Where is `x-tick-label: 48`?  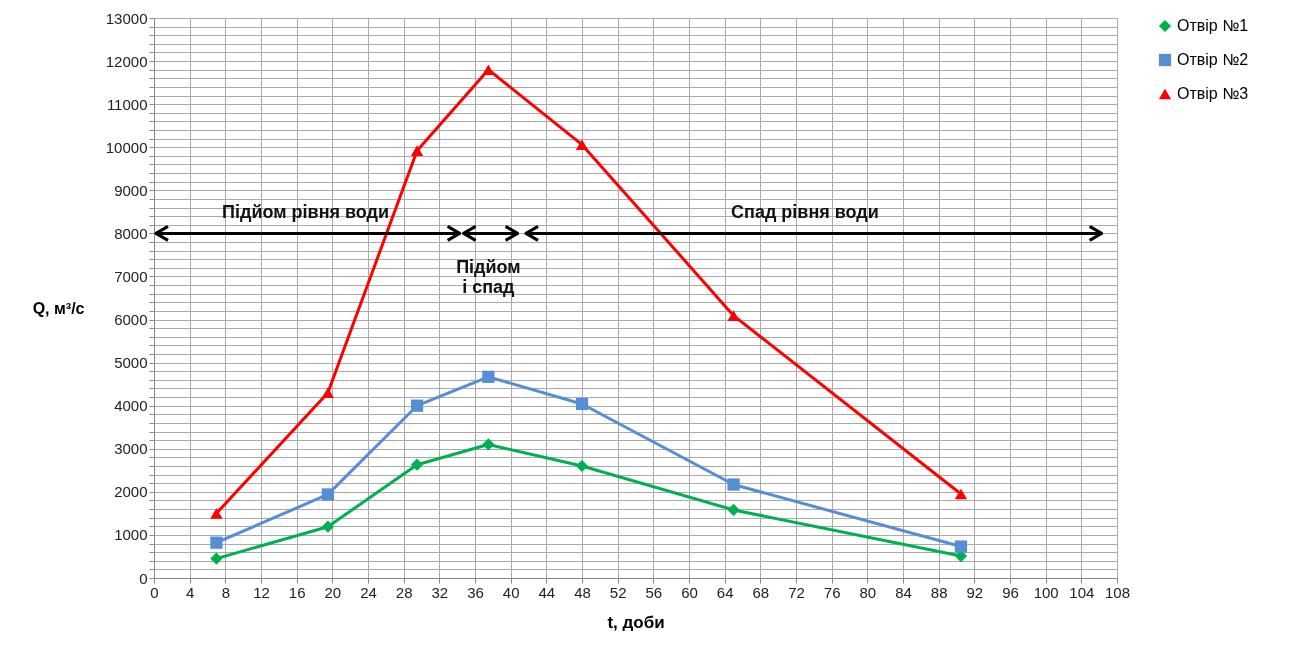
x-tick-label: 48 is located at coordinates (582, 592).